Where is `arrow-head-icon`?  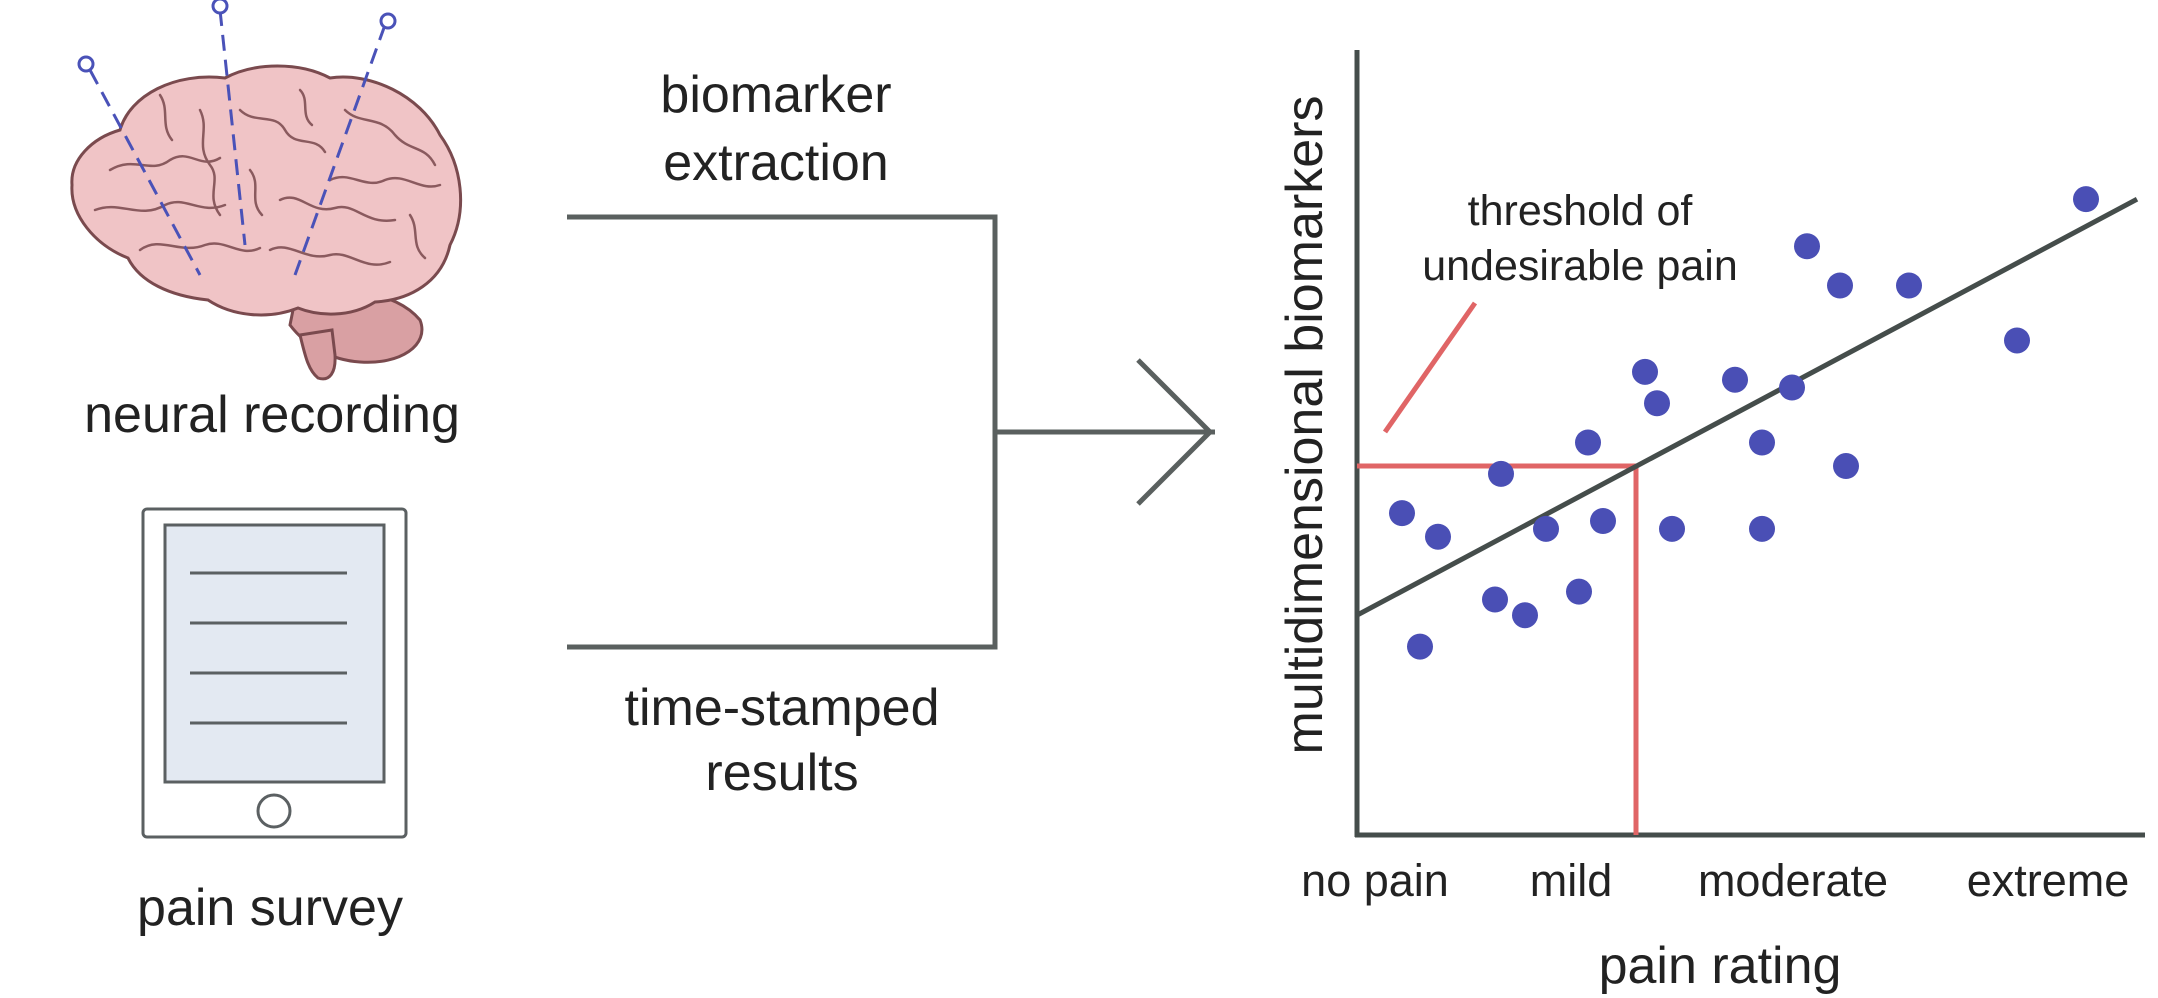
arrow-head-icon is located at coordinates (1175, 432).